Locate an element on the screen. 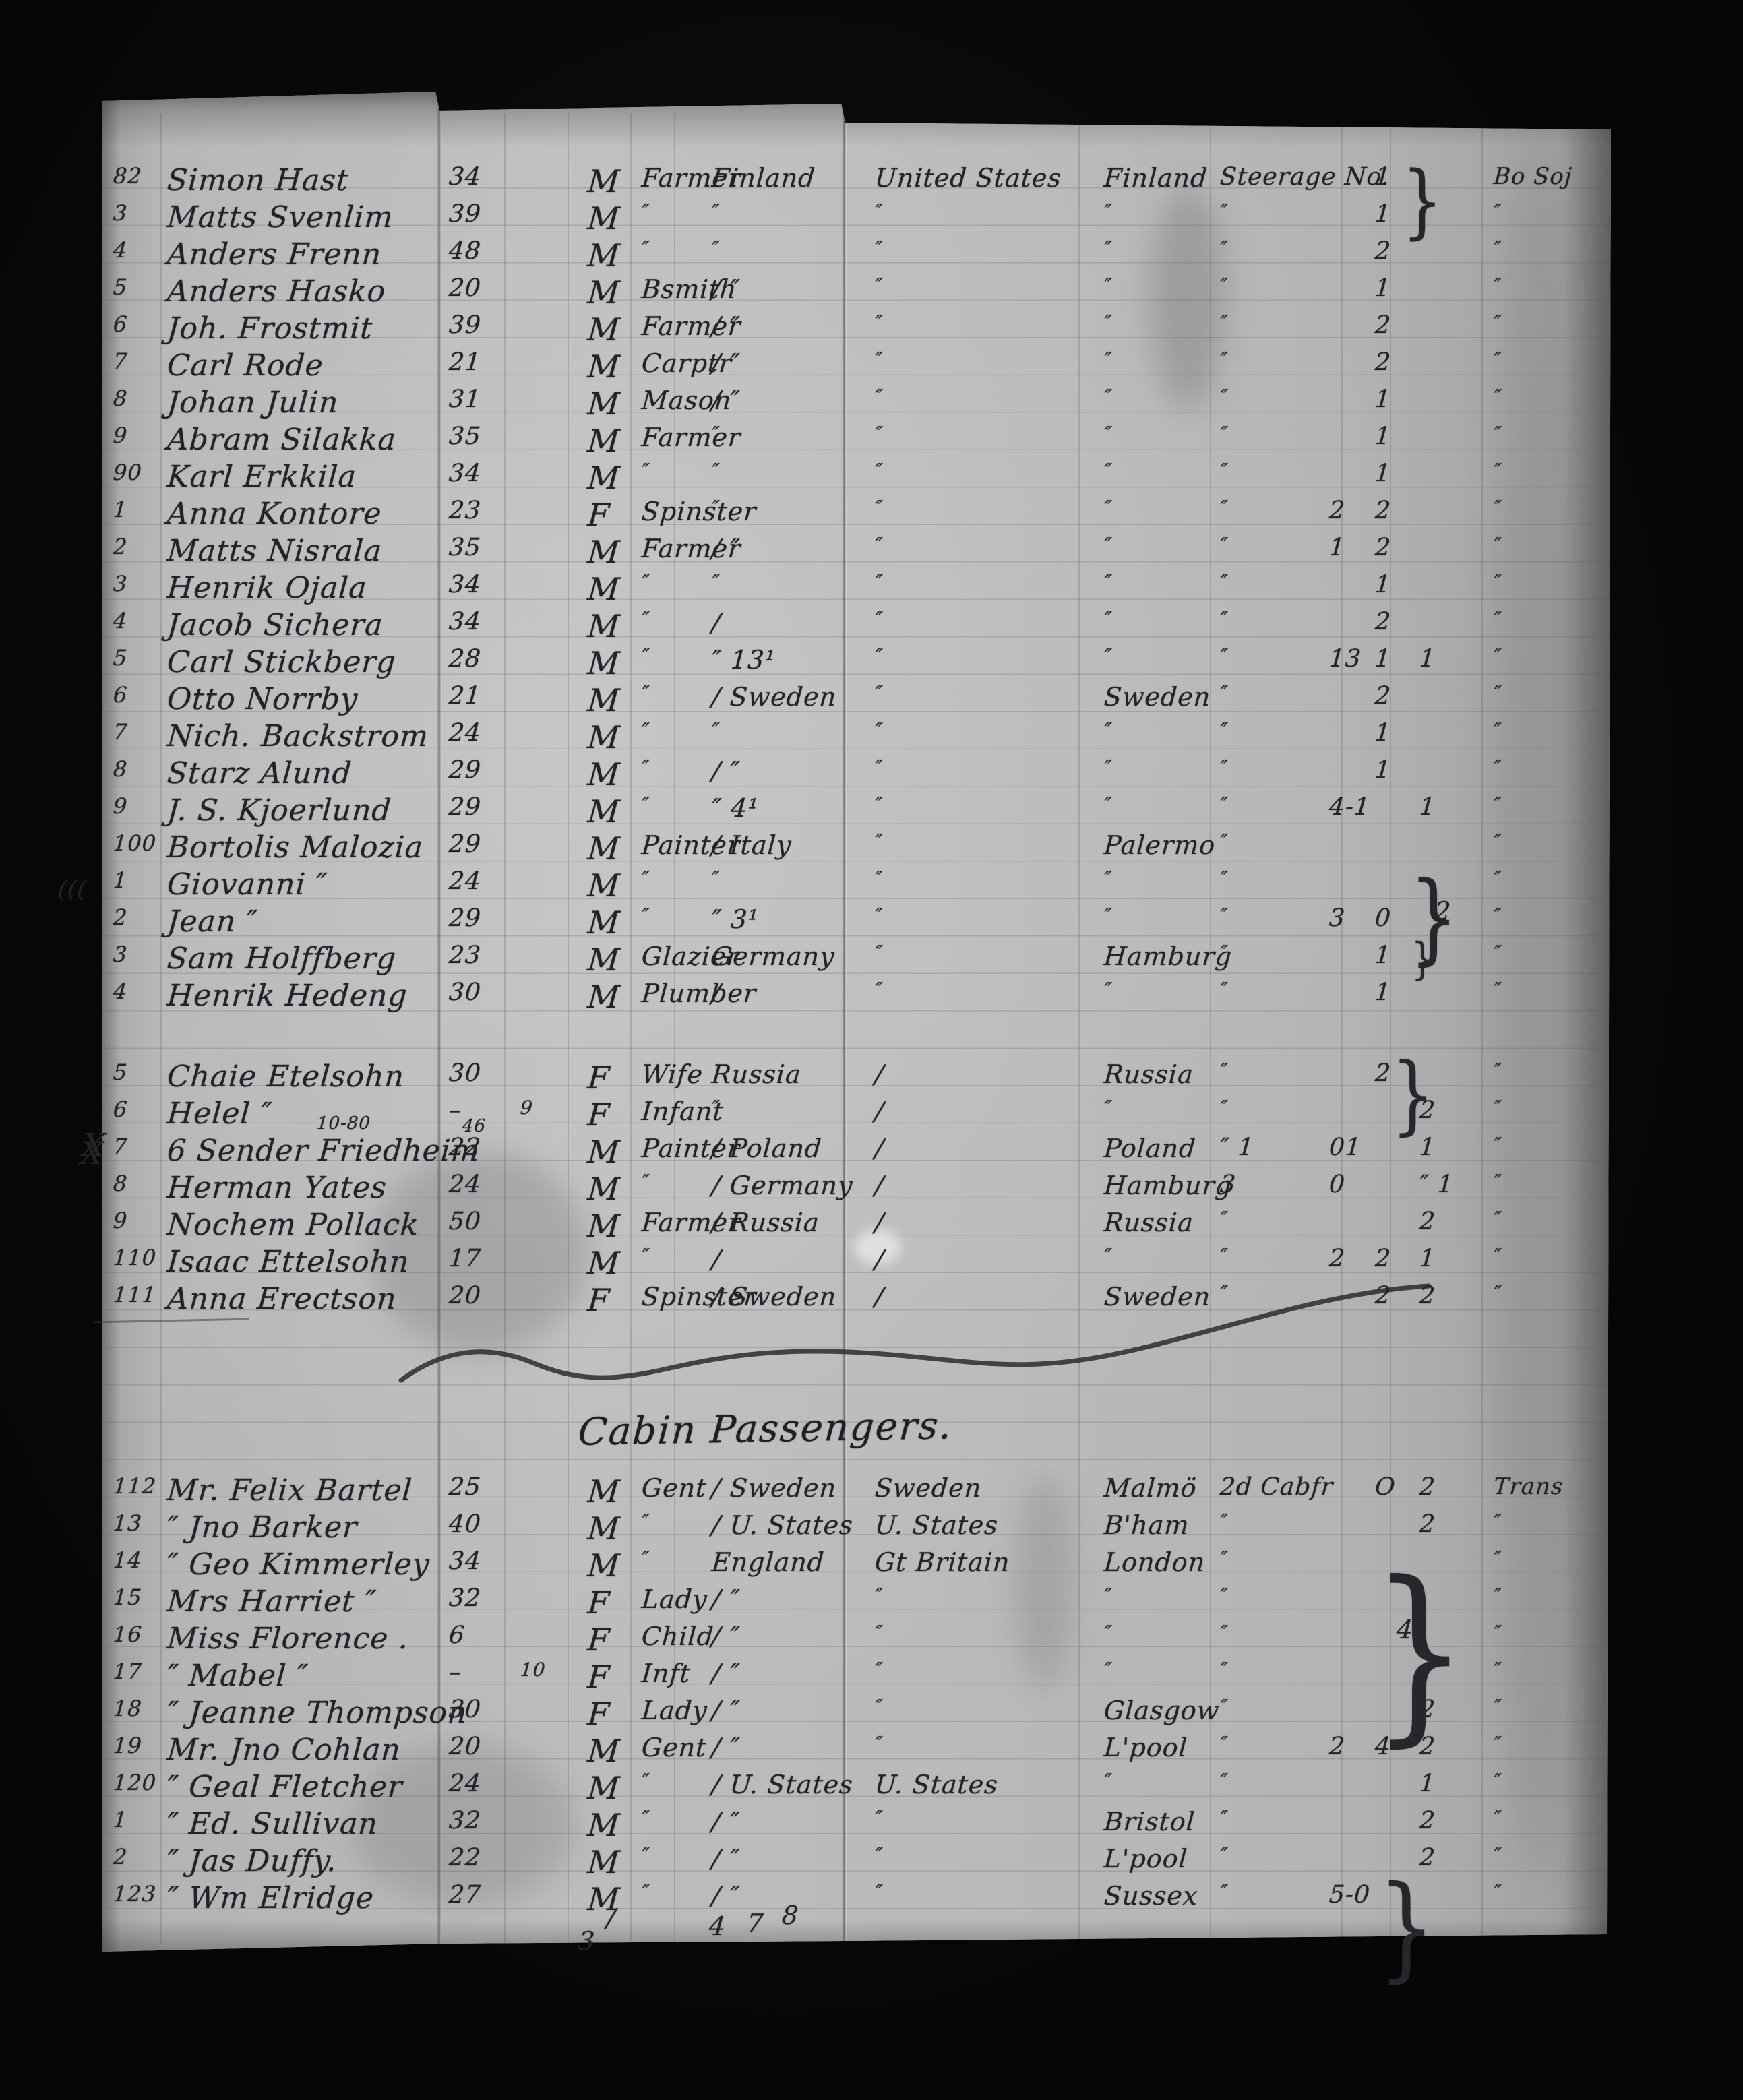  sex: F is located at coordinates (598, 1077).